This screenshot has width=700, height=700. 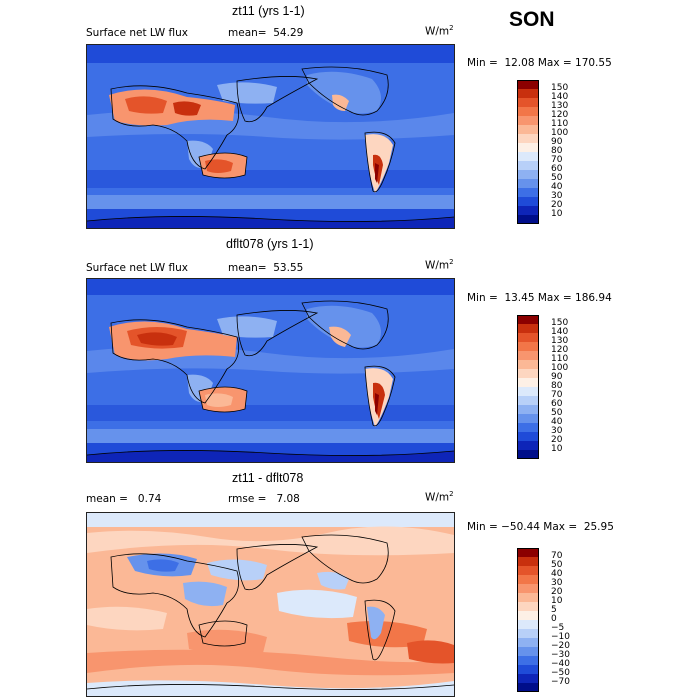 I want to click on panel-2-units: W/m2, so click(x=439, y=265).